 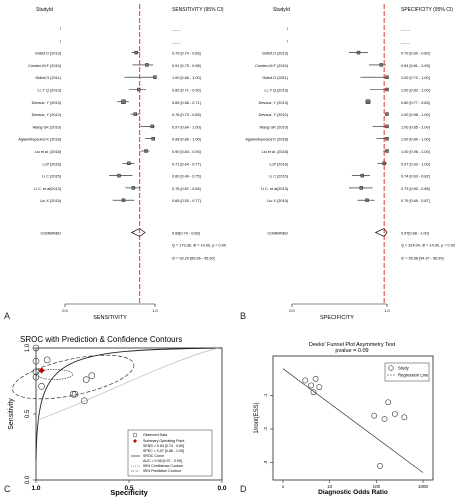 I want to click on funnel-title: Deeks' Funnel Plot Asymmetry Test, so click(x=352, y=345).